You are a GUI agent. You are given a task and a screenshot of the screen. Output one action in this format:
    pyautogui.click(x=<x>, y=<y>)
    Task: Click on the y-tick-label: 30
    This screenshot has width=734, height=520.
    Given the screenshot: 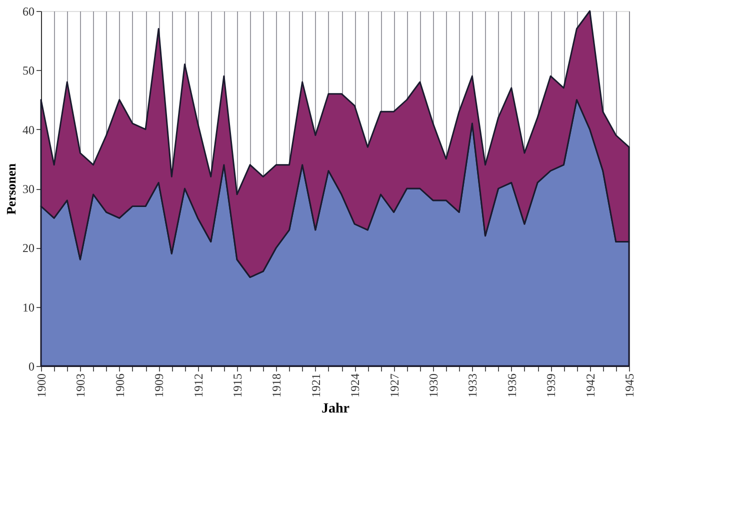 What is the action you would take?
    pyautogui.click(x=28, y=189)
    